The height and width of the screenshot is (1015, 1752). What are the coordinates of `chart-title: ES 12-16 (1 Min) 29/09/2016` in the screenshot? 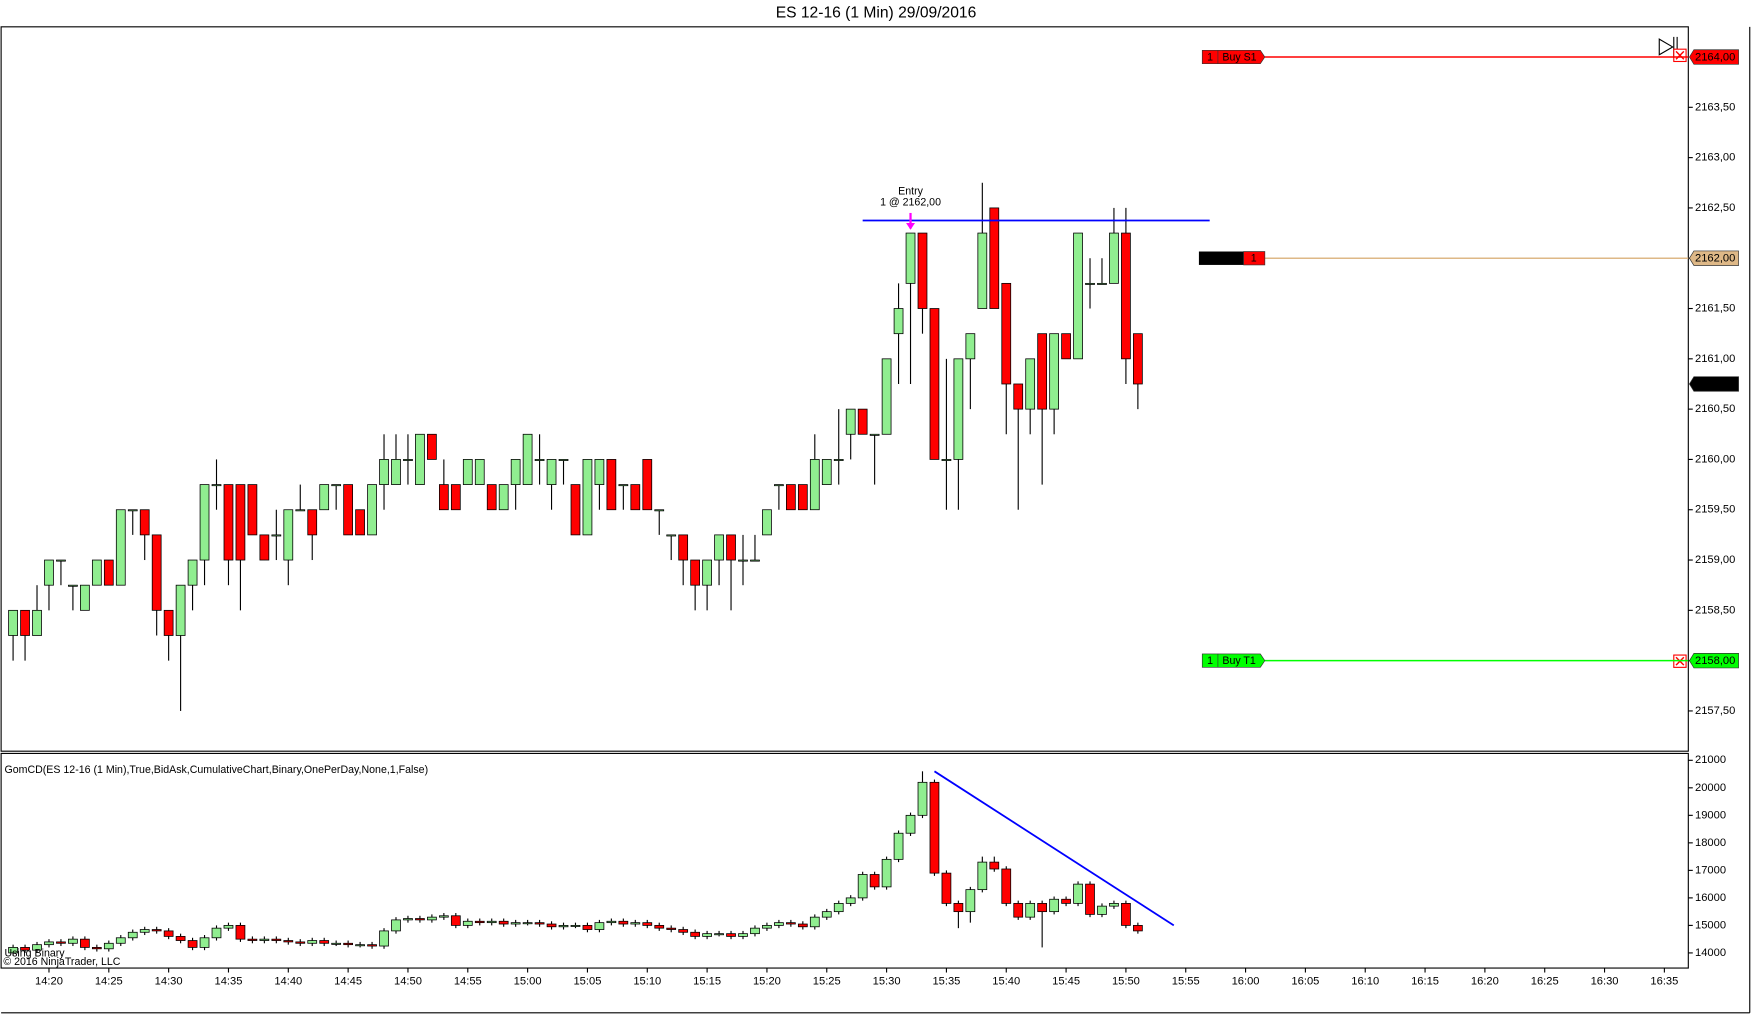 It's located at (876, 13).